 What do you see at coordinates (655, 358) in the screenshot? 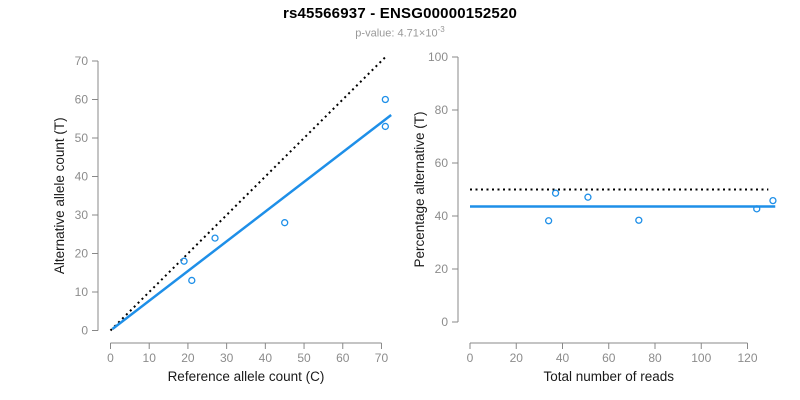
I see `x-tick-label: 80` at bounding box center [655, 358].